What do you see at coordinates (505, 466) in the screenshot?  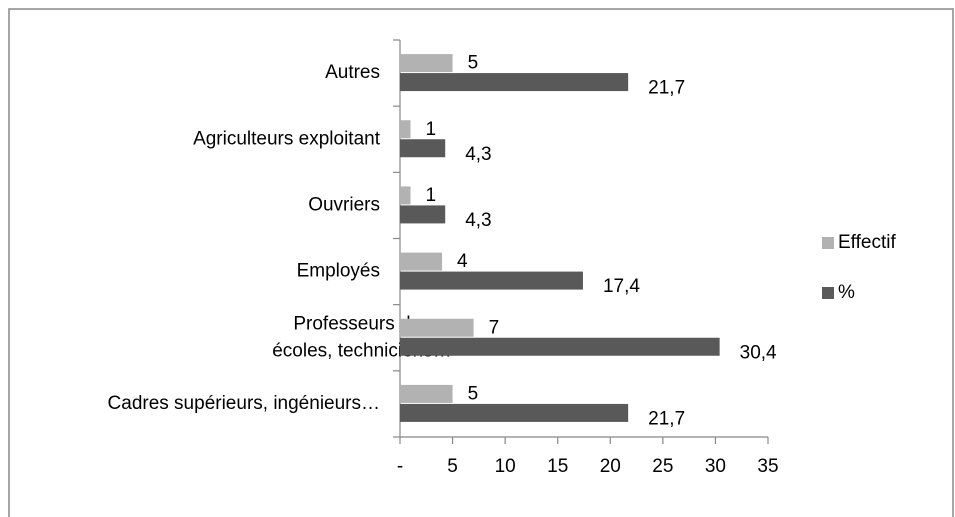 I see `x-tick-label: 10` at bounding box center [505, 466].